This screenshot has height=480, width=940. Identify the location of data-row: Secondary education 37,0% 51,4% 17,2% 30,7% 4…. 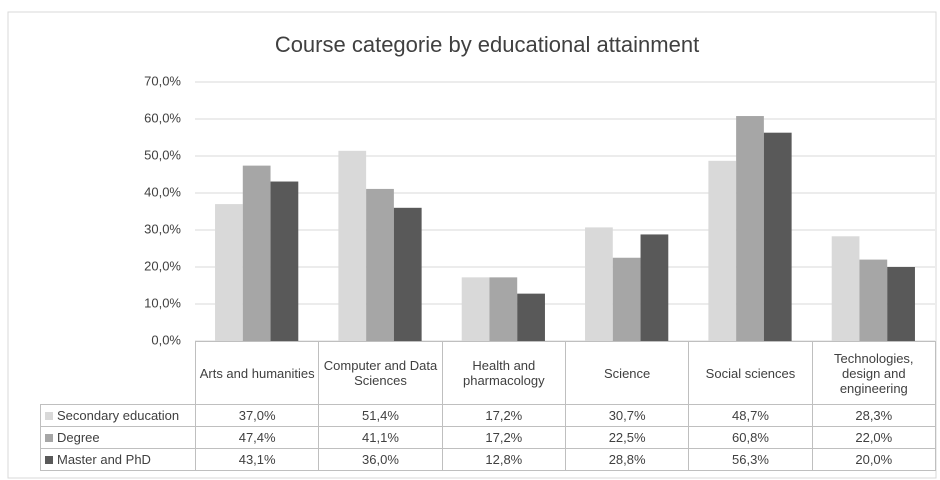
(488, 415).